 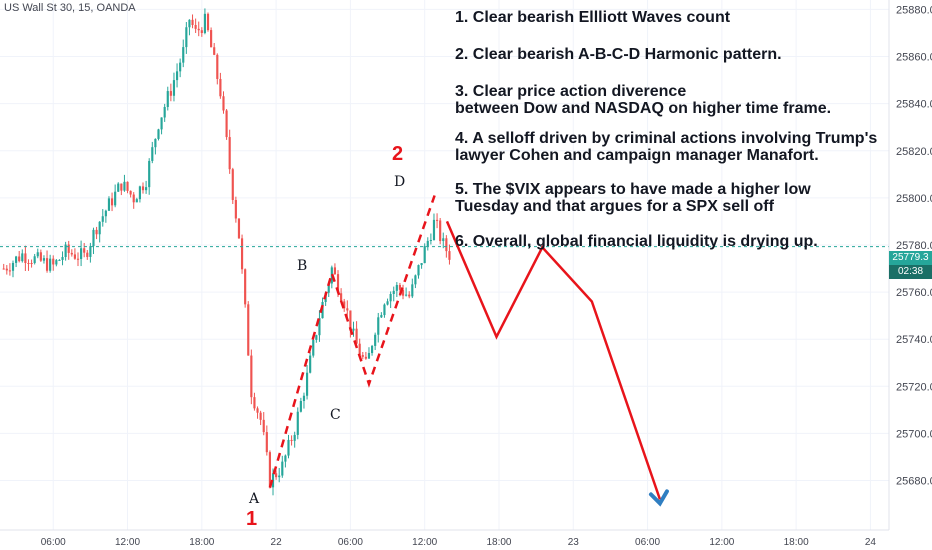 I want to click on x-tick-label: 18:00, so click(x=796, y=542).